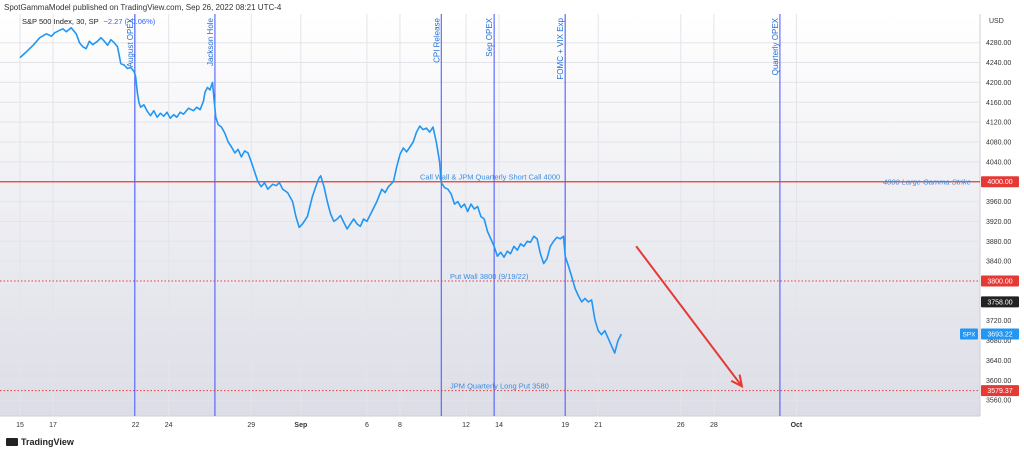  Describe the element at coordinates (251, 425) in the screenshot. I see `x-tick-label: 29` at that location.